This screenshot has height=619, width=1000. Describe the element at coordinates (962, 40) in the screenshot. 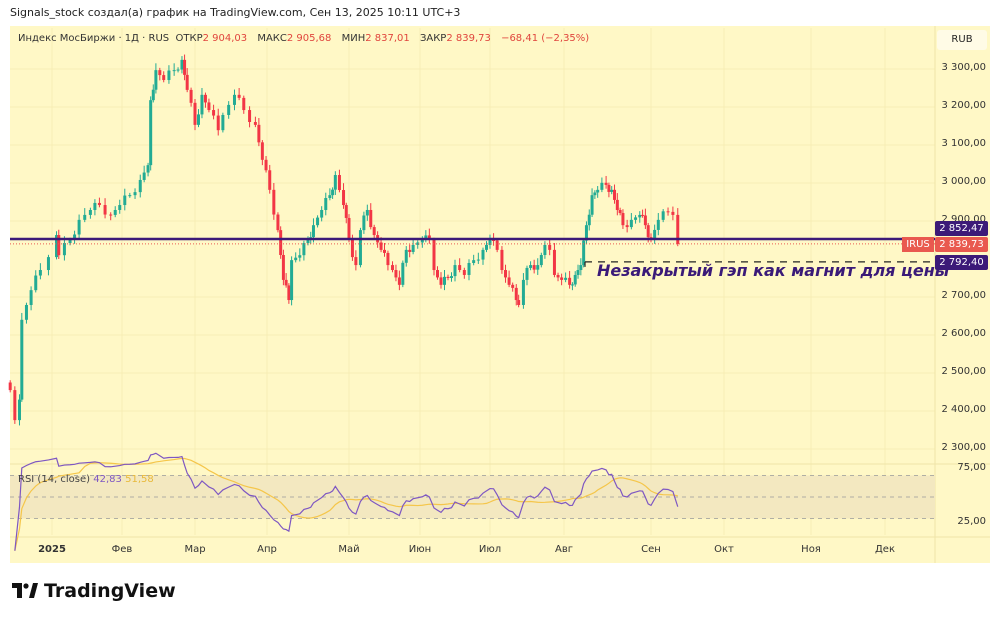

I see `currency-button: RUB` at that location.